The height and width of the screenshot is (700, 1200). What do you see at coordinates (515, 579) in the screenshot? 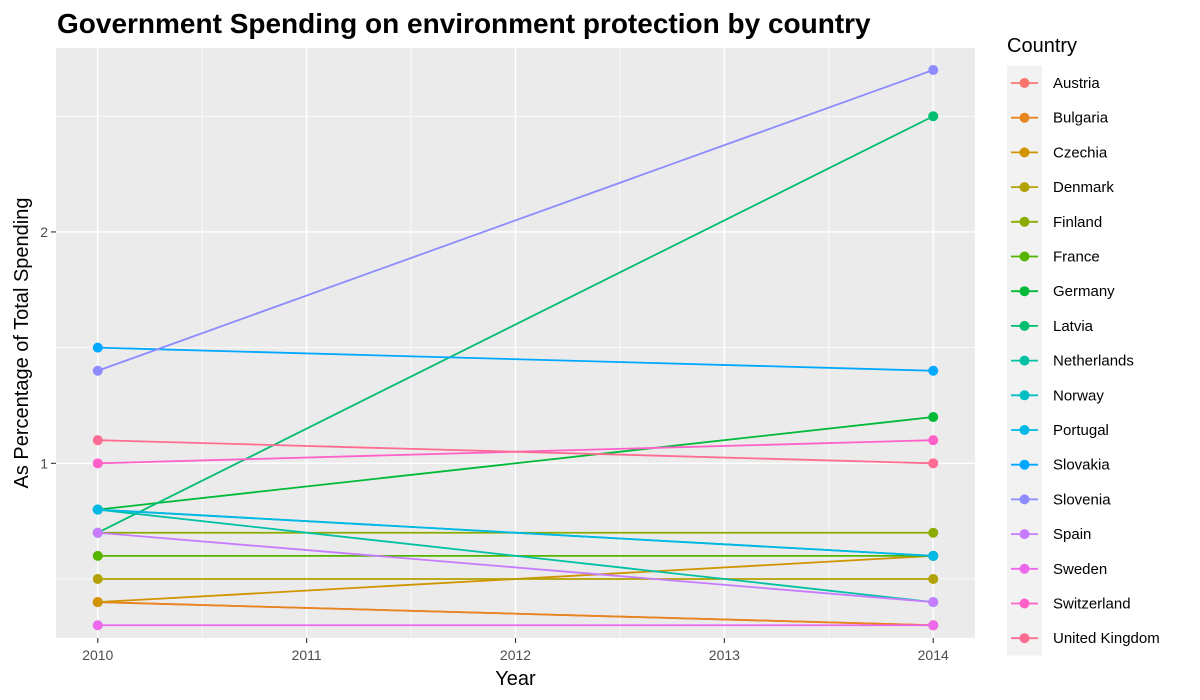
I see `series-denmark` at bounding box center [515, 579].